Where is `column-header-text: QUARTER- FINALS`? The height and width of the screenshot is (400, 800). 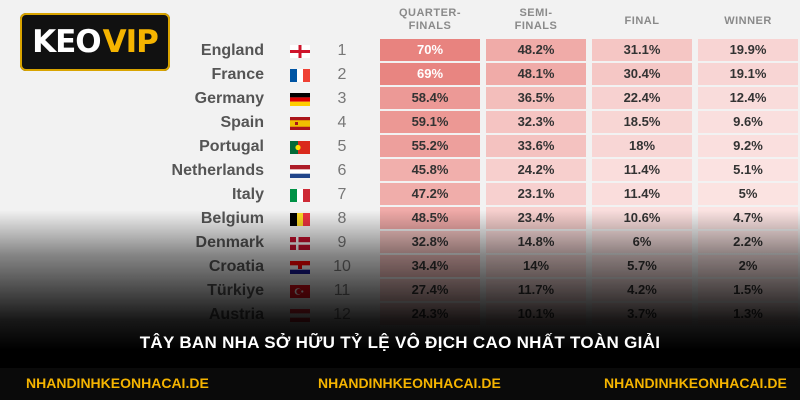 column-header-text: QUARTER- FINALS is located at coordinates (430, 19).